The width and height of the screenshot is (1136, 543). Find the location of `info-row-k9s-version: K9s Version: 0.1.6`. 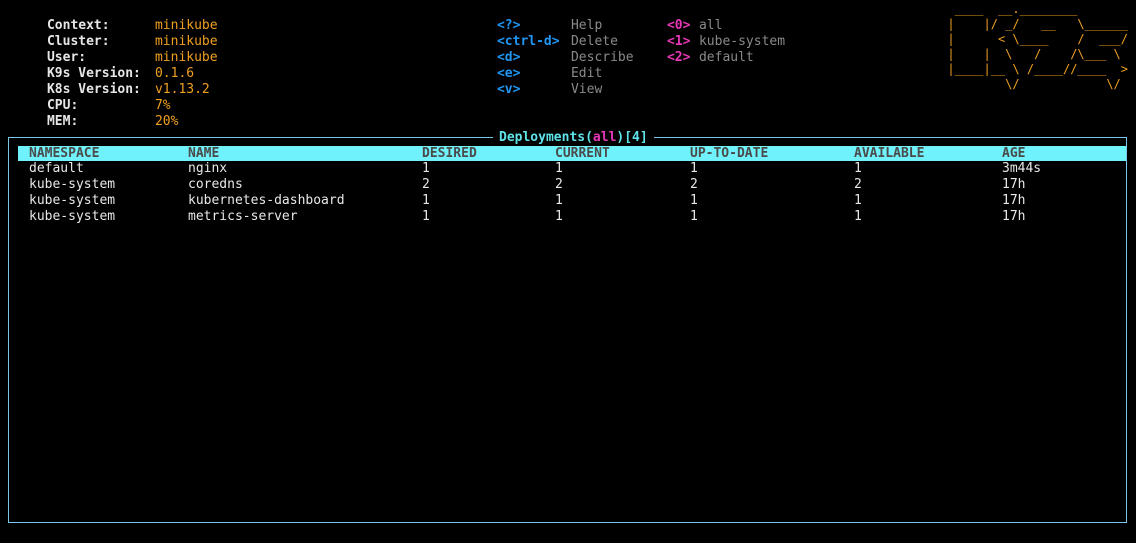

info-row-k9s-version: K9s Version: 0.1.6 is located at coordinates (215, 65).